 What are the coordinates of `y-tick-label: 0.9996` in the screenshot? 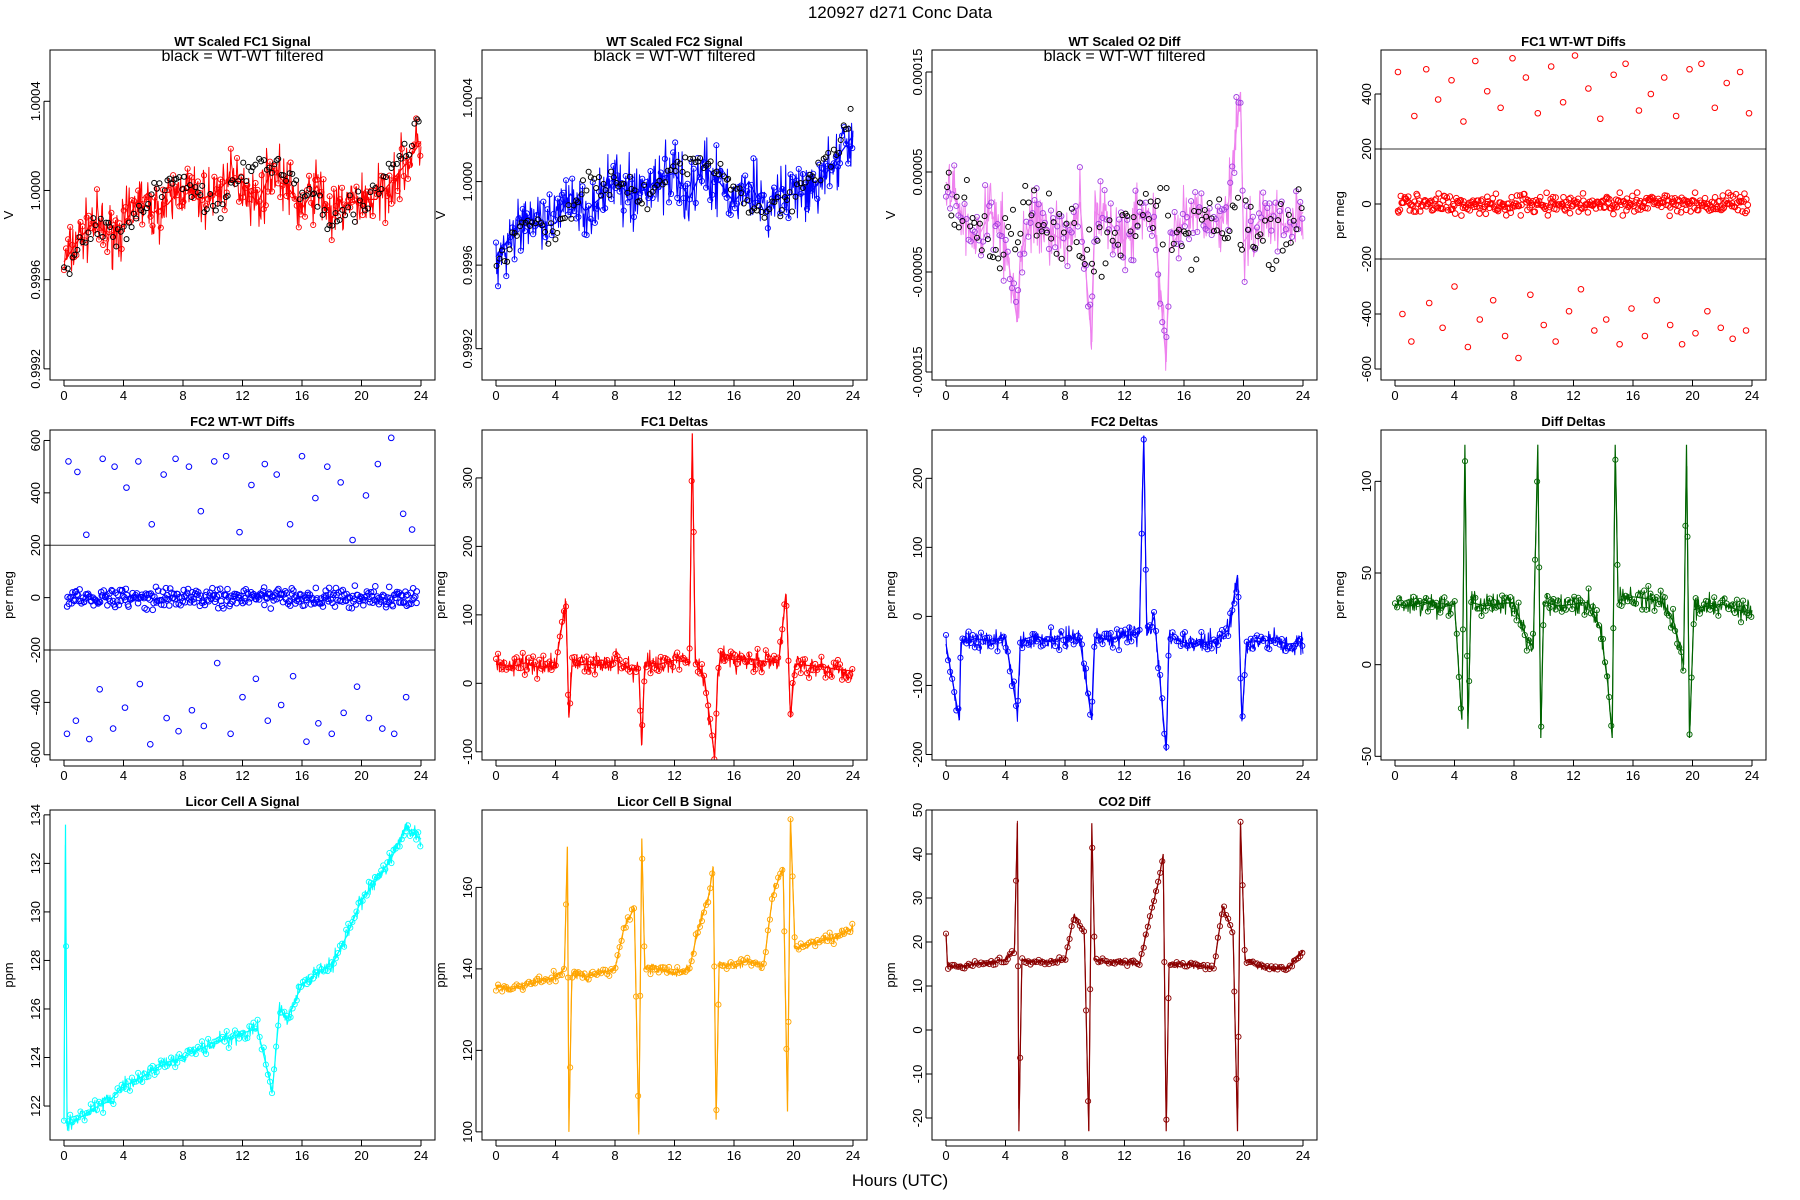 It's located at (35, 280).